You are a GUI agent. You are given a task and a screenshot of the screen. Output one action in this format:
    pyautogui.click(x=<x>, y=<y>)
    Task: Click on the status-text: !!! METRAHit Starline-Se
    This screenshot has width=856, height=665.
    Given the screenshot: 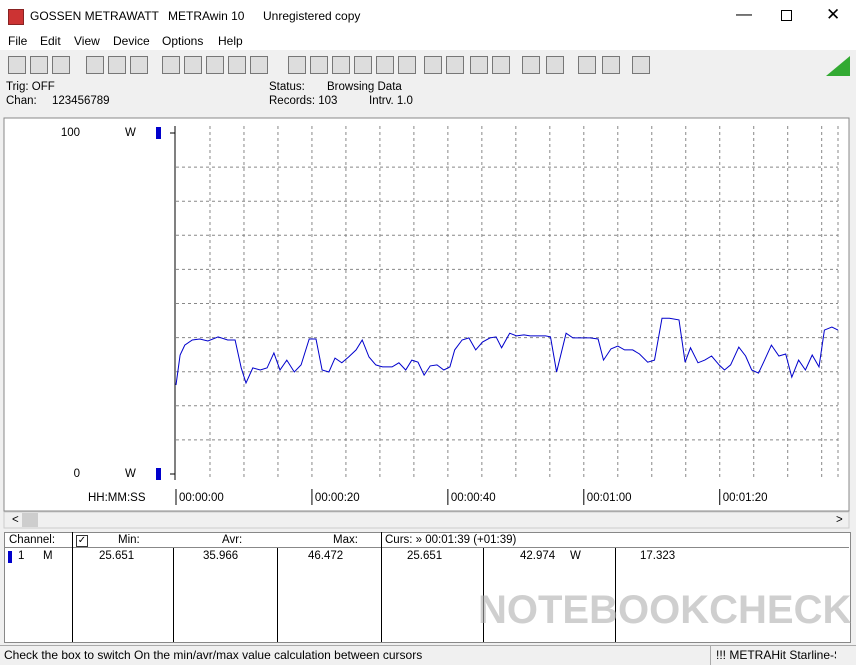 What is the action you would take?
    pyautogui.click(x=776, y=655)
    